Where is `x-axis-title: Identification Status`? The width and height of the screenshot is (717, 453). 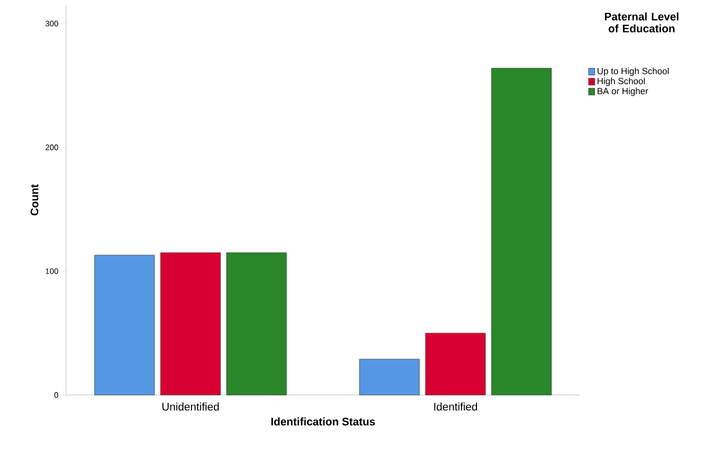 x-axis-title: Identification Status is located at coordinates (323, 421).